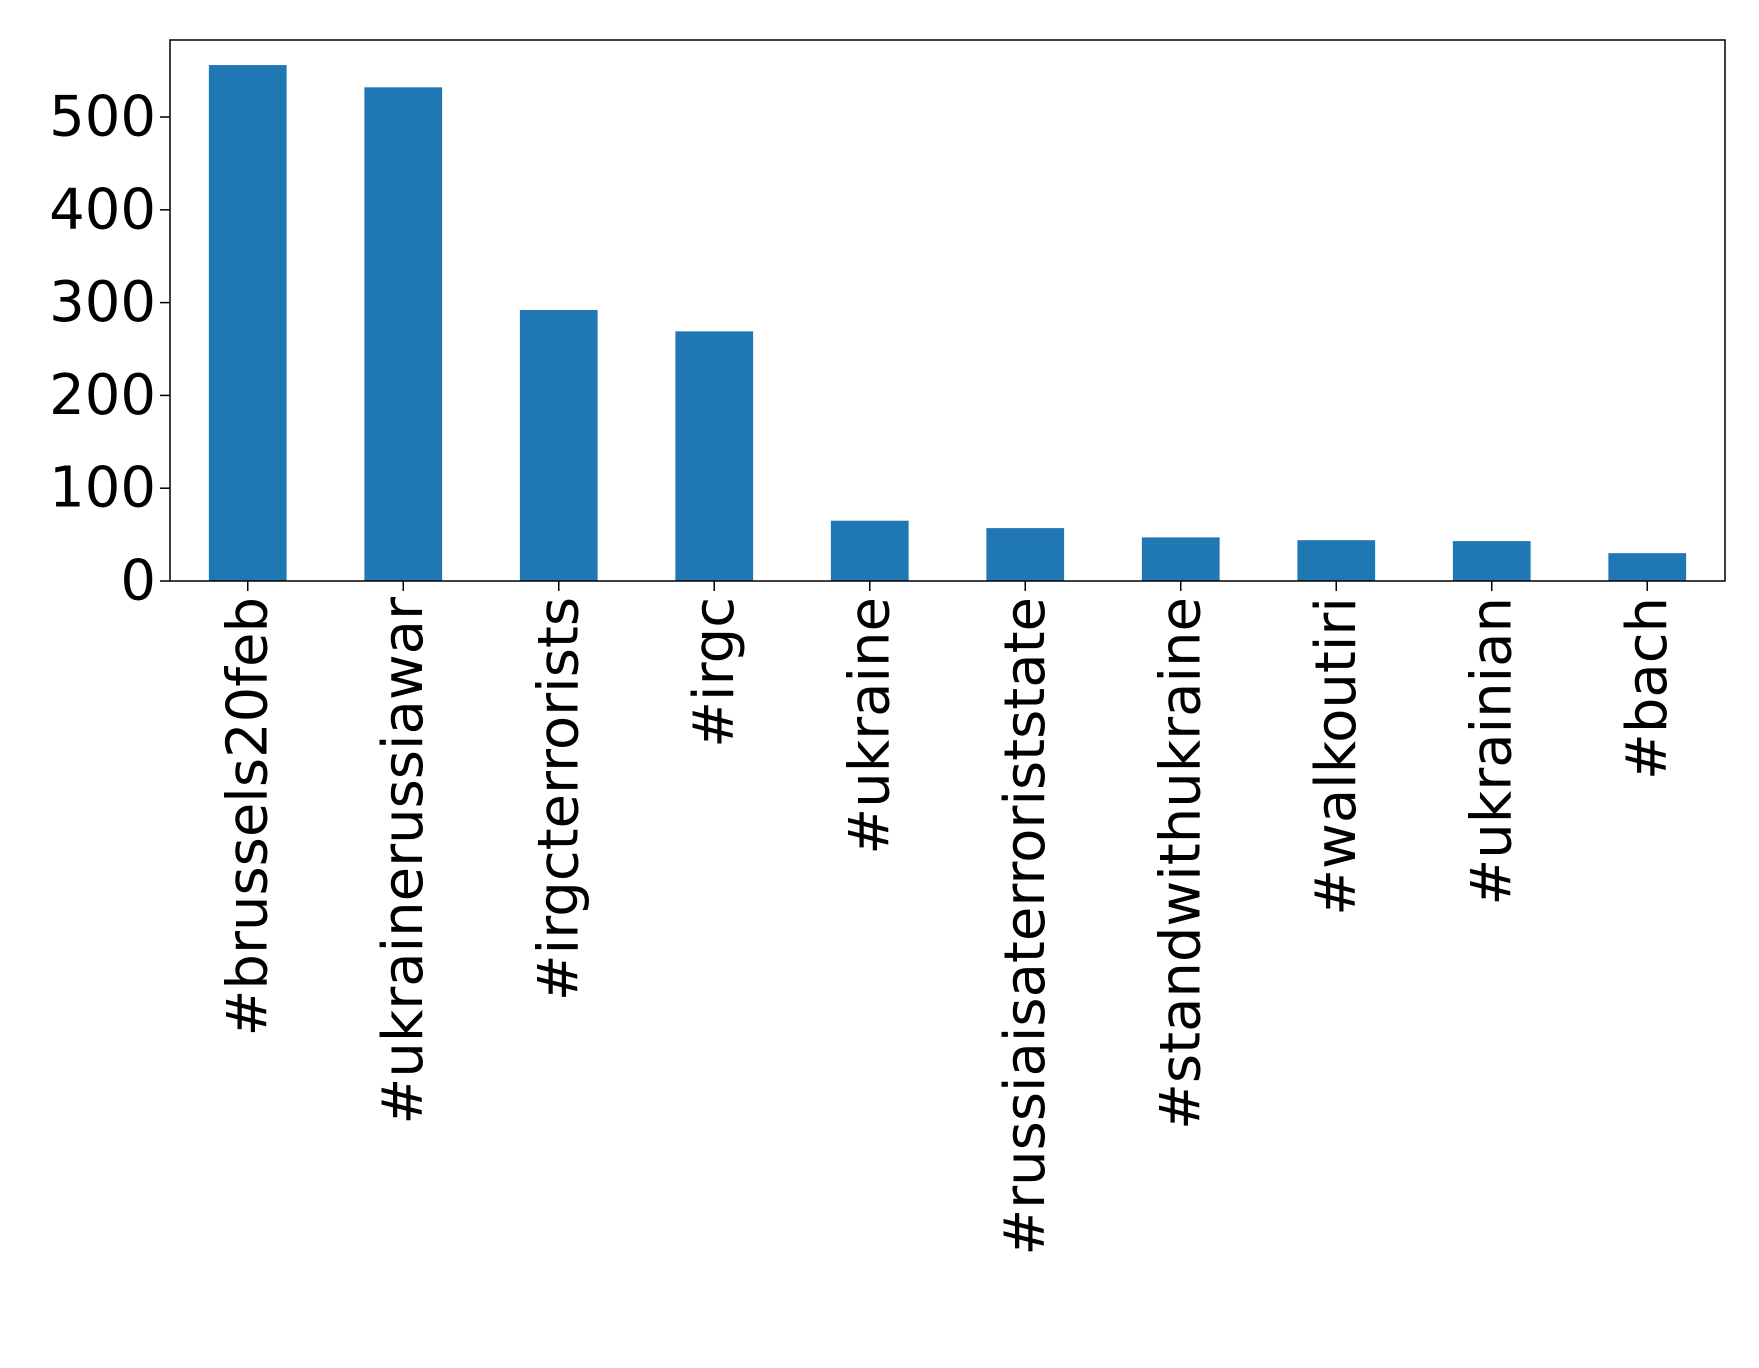 The height and width of the screenshot is (1368, 1759). I want to click on x-tick-label: #ukrainerussiawar, so click(403, 860).